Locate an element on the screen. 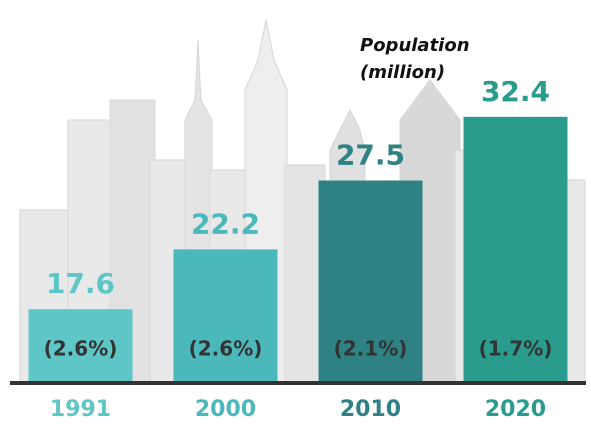  x-tick-label: 2020 is located at coordinates (515, 409).